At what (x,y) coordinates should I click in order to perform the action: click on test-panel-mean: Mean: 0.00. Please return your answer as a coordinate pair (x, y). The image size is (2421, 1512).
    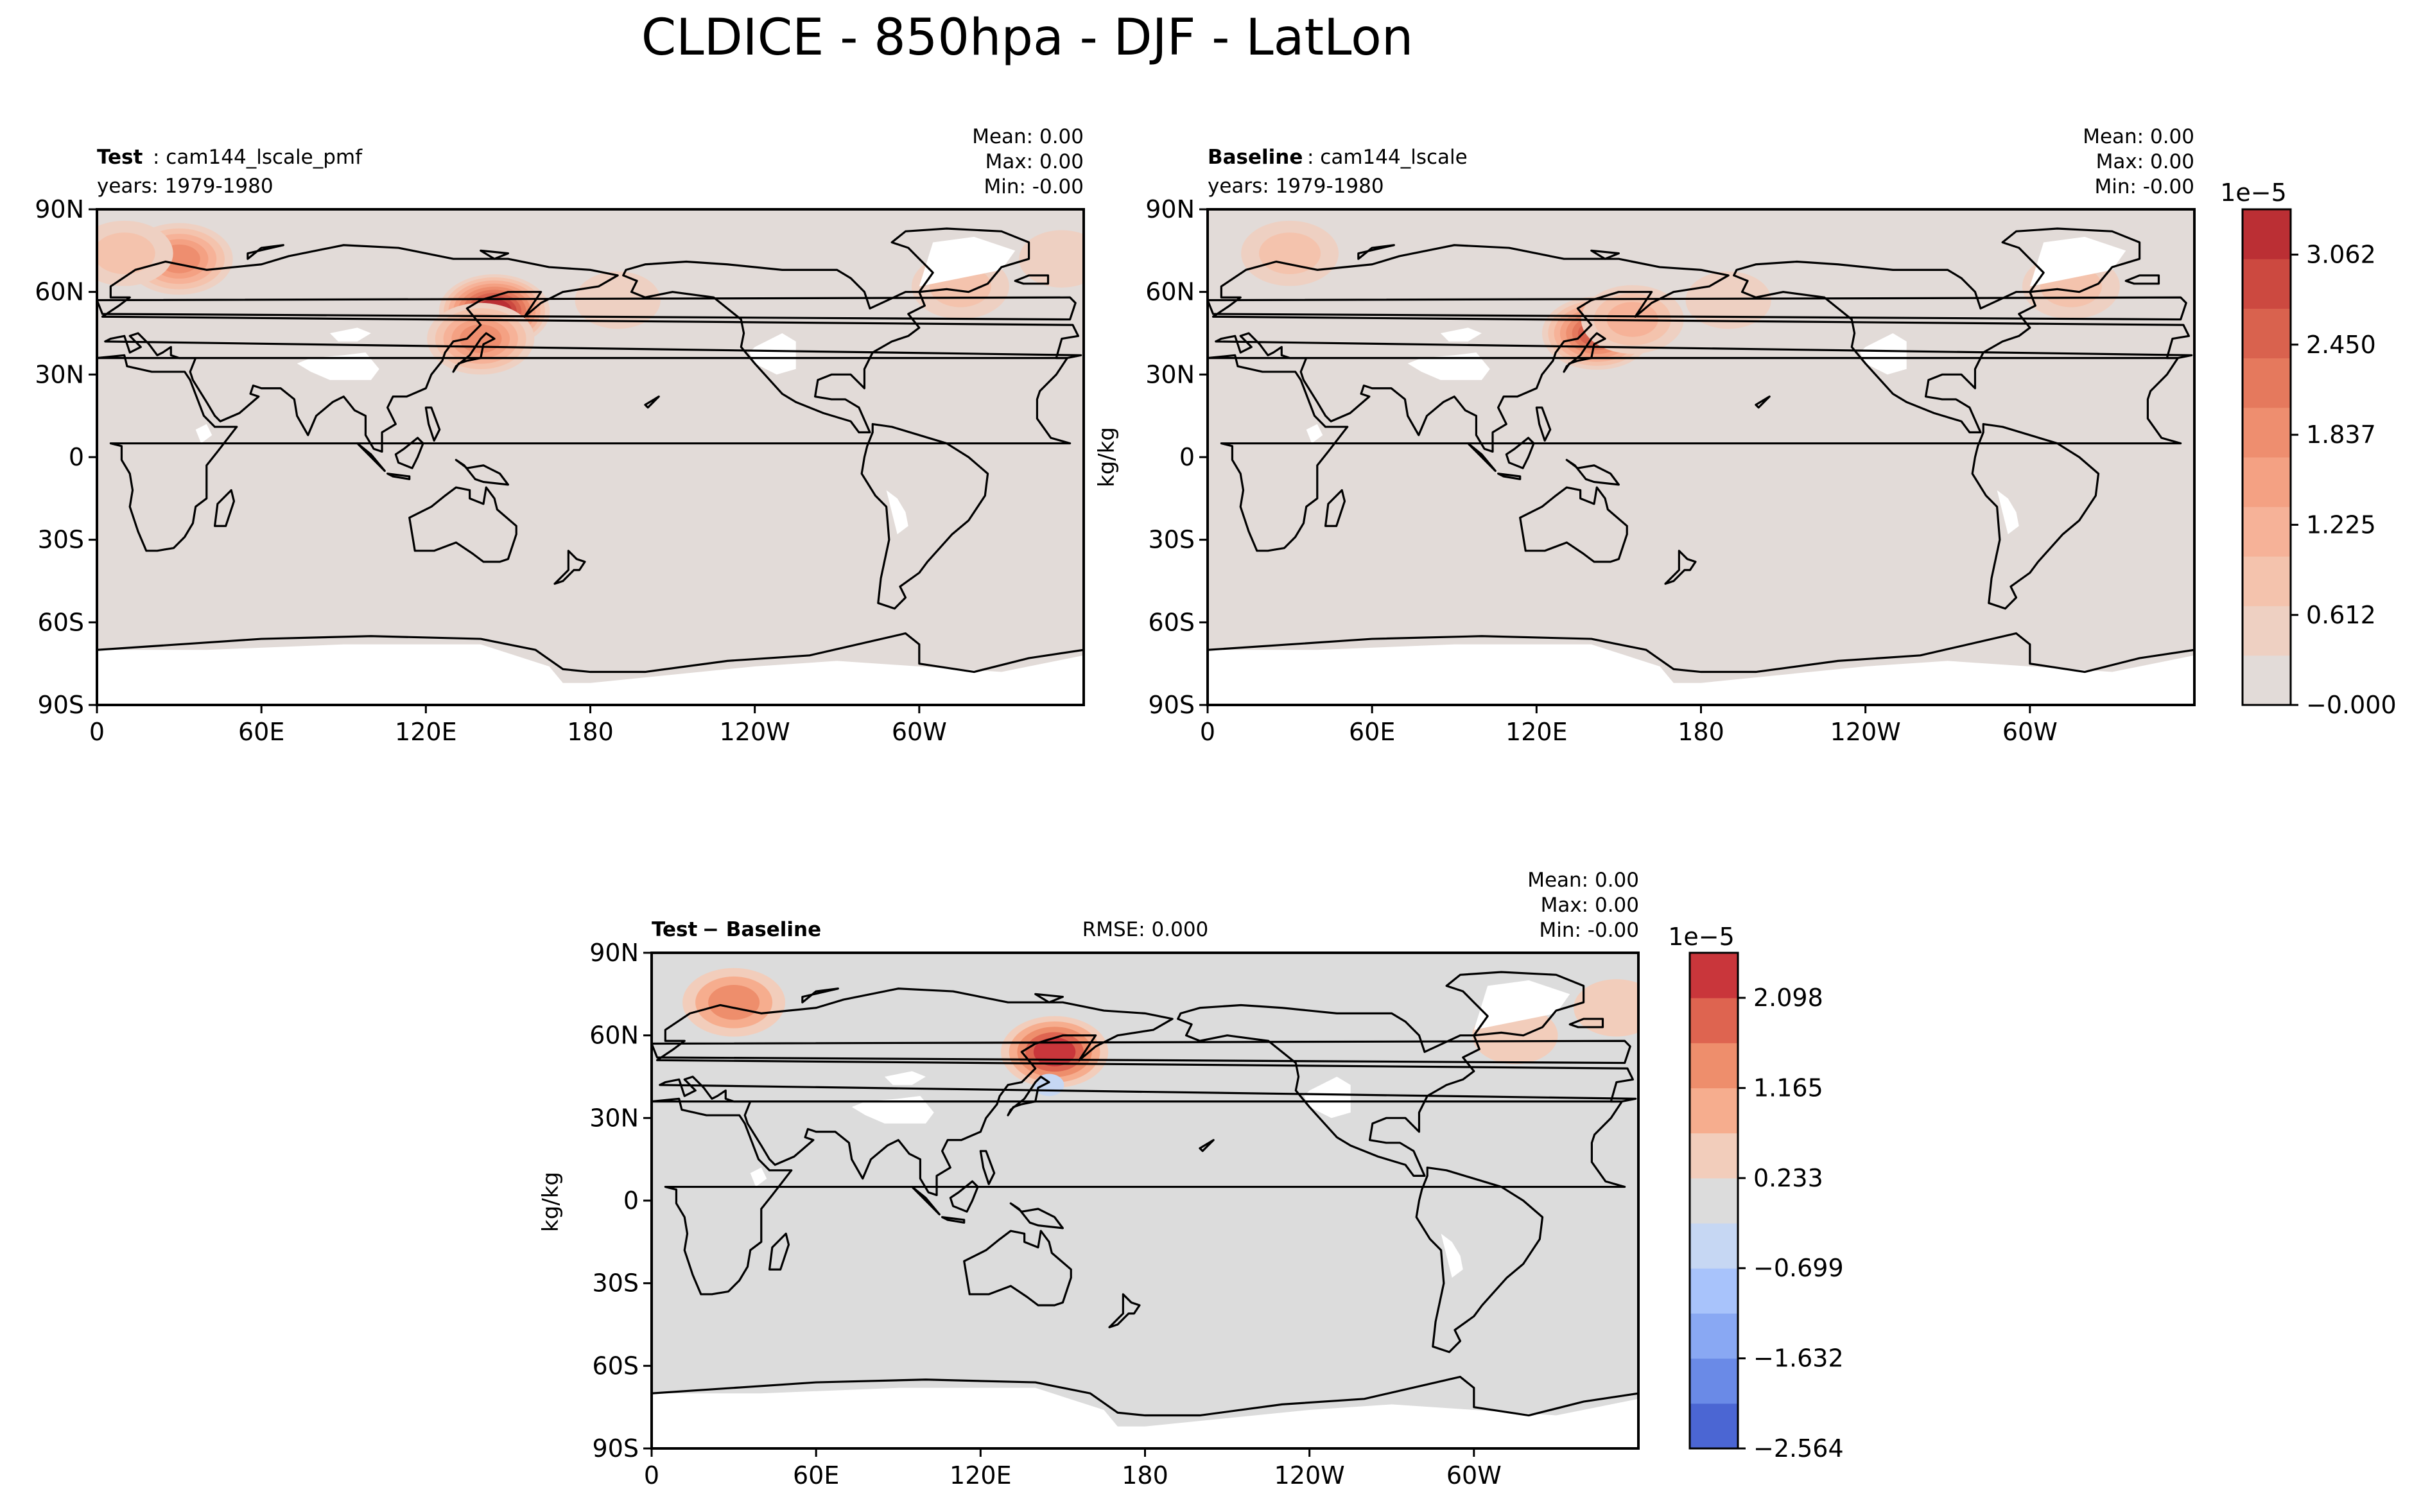
    Looking at the image, I should click on (1028, 136).